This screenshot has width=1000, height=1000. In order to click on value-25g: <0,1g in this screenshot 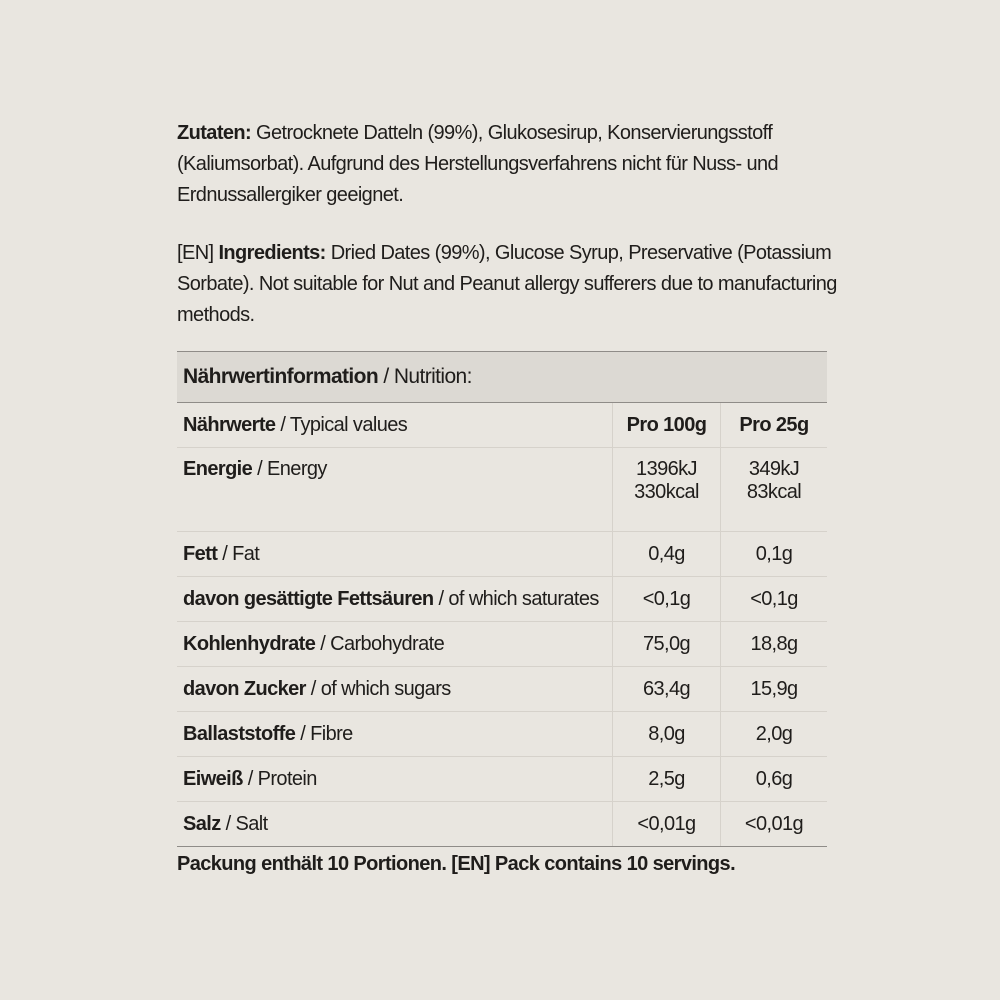, I will do `click(773, 599)`.